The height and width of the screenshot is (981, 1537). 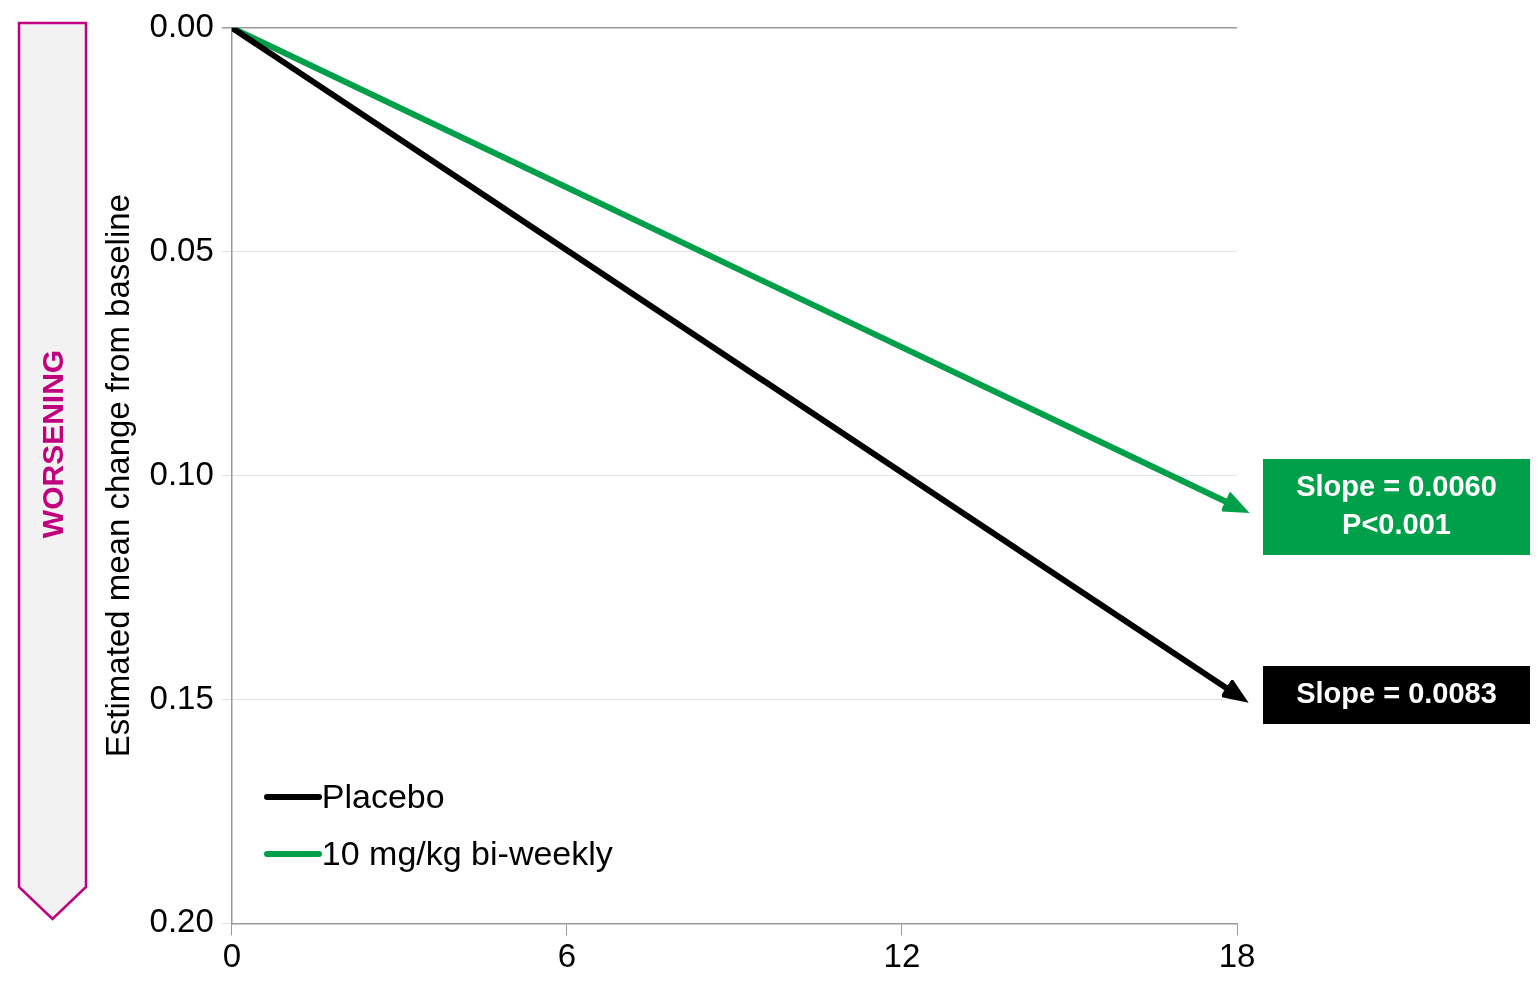 What do you see at coordinates (1396, 693) in the screenshot?
I see `annotation: Slope = 0.0083` at bounding box center [1396, 693].